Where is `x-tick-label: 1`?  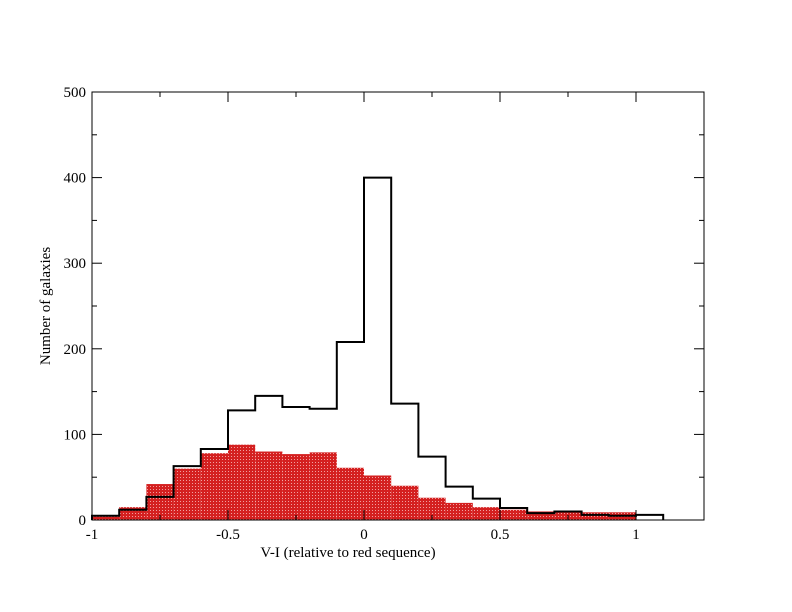 x-tick-label: 1 is located at coordinates (636, 535).